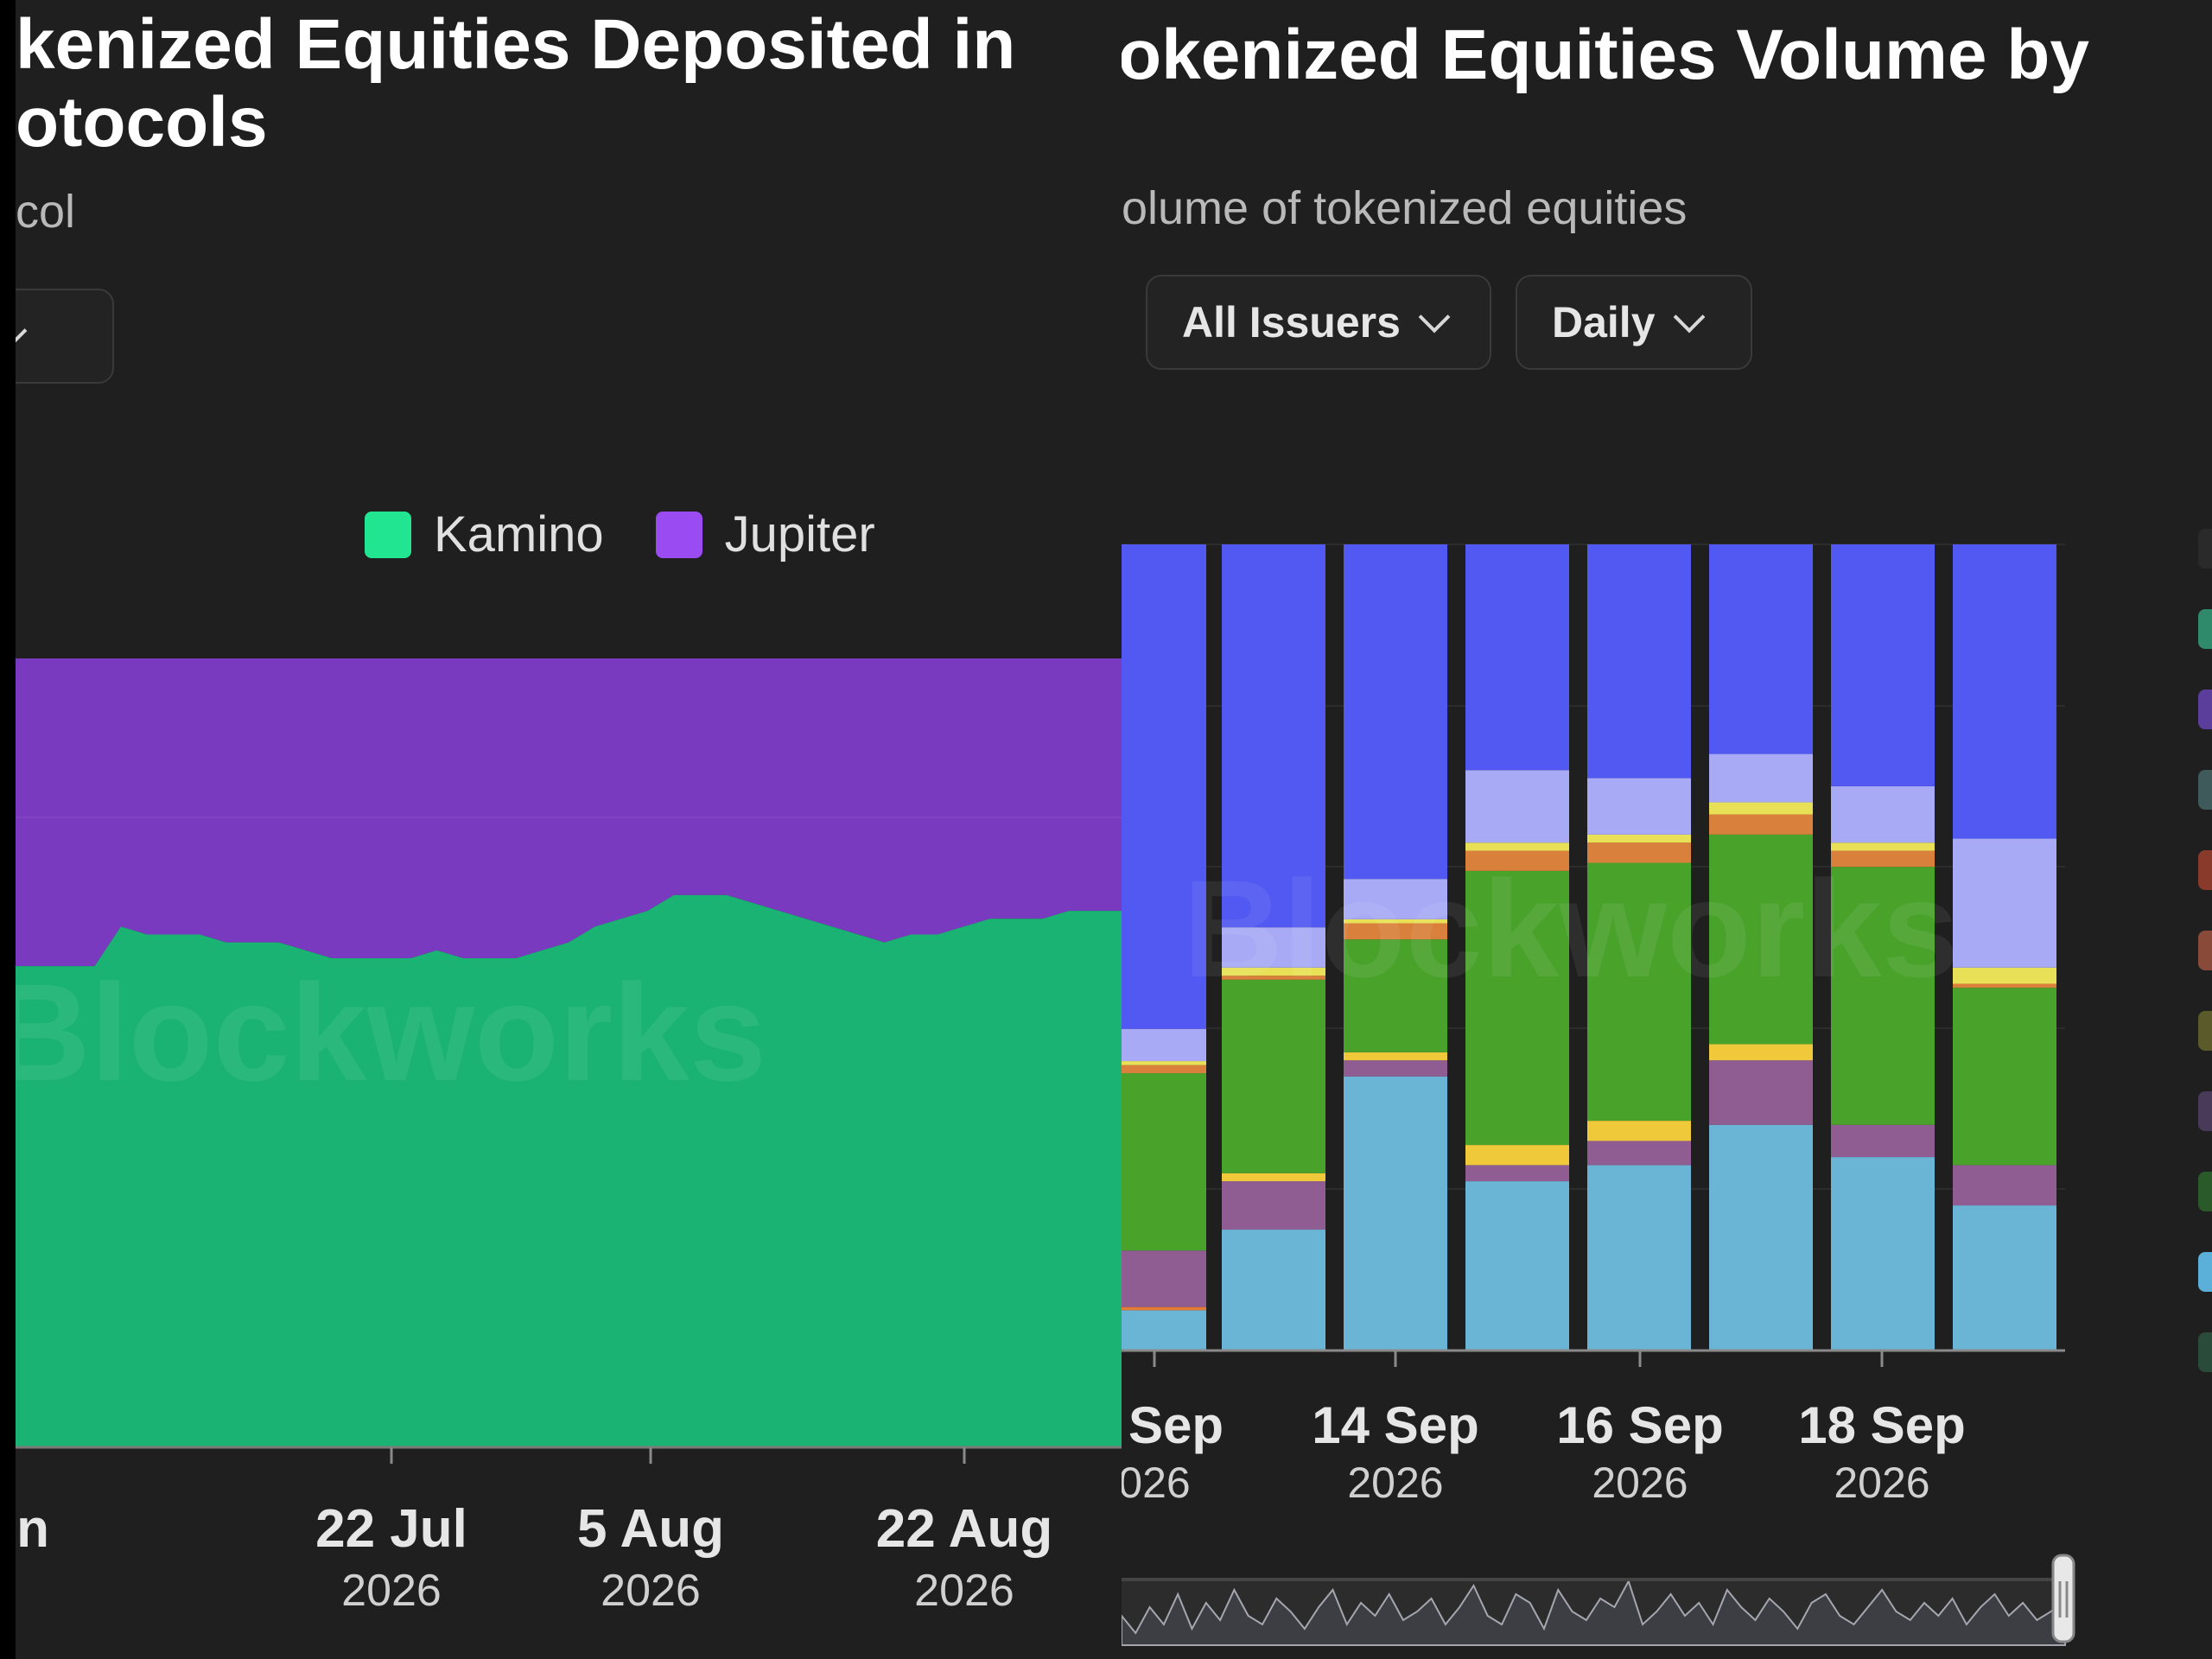 The width and height of the screenshot is (2212, 1659). What do you see at coordinates (678, 534) in the screenshot?
I see `legend-swatch-jupiter` at bounding box center [678, 534].